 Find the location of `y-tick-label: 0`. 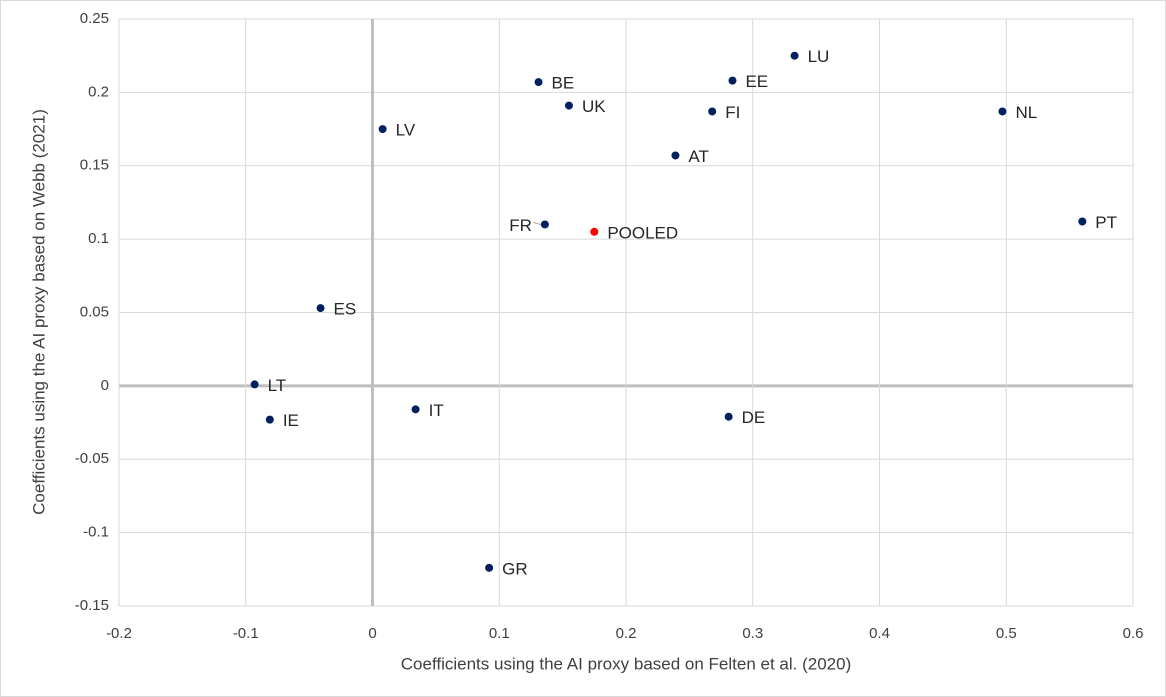

y-tick-label: 0 is located at coordinates (105, 385).